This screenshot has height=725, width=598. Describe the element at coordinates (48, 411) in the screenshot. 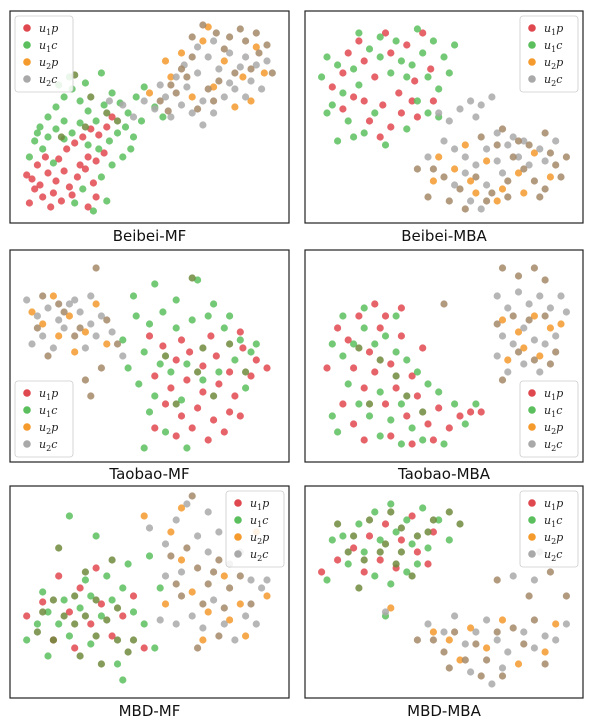

I see `legend-label: u1c` at that location.